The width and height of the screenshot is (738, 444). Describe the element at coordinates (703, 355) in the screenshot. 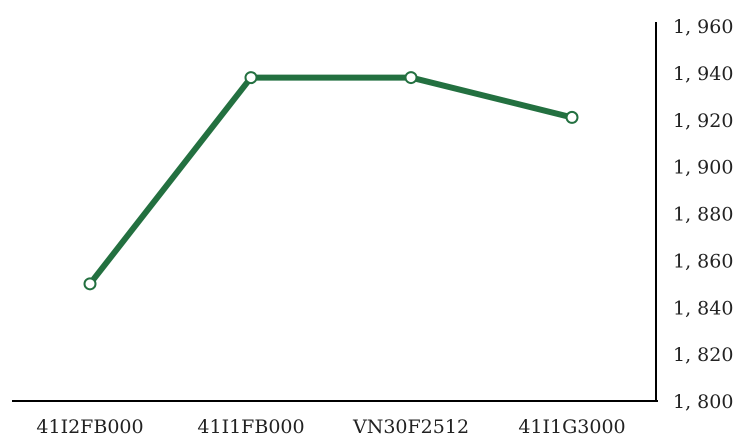

I see `y-tick-label: 1, 820` at that location.